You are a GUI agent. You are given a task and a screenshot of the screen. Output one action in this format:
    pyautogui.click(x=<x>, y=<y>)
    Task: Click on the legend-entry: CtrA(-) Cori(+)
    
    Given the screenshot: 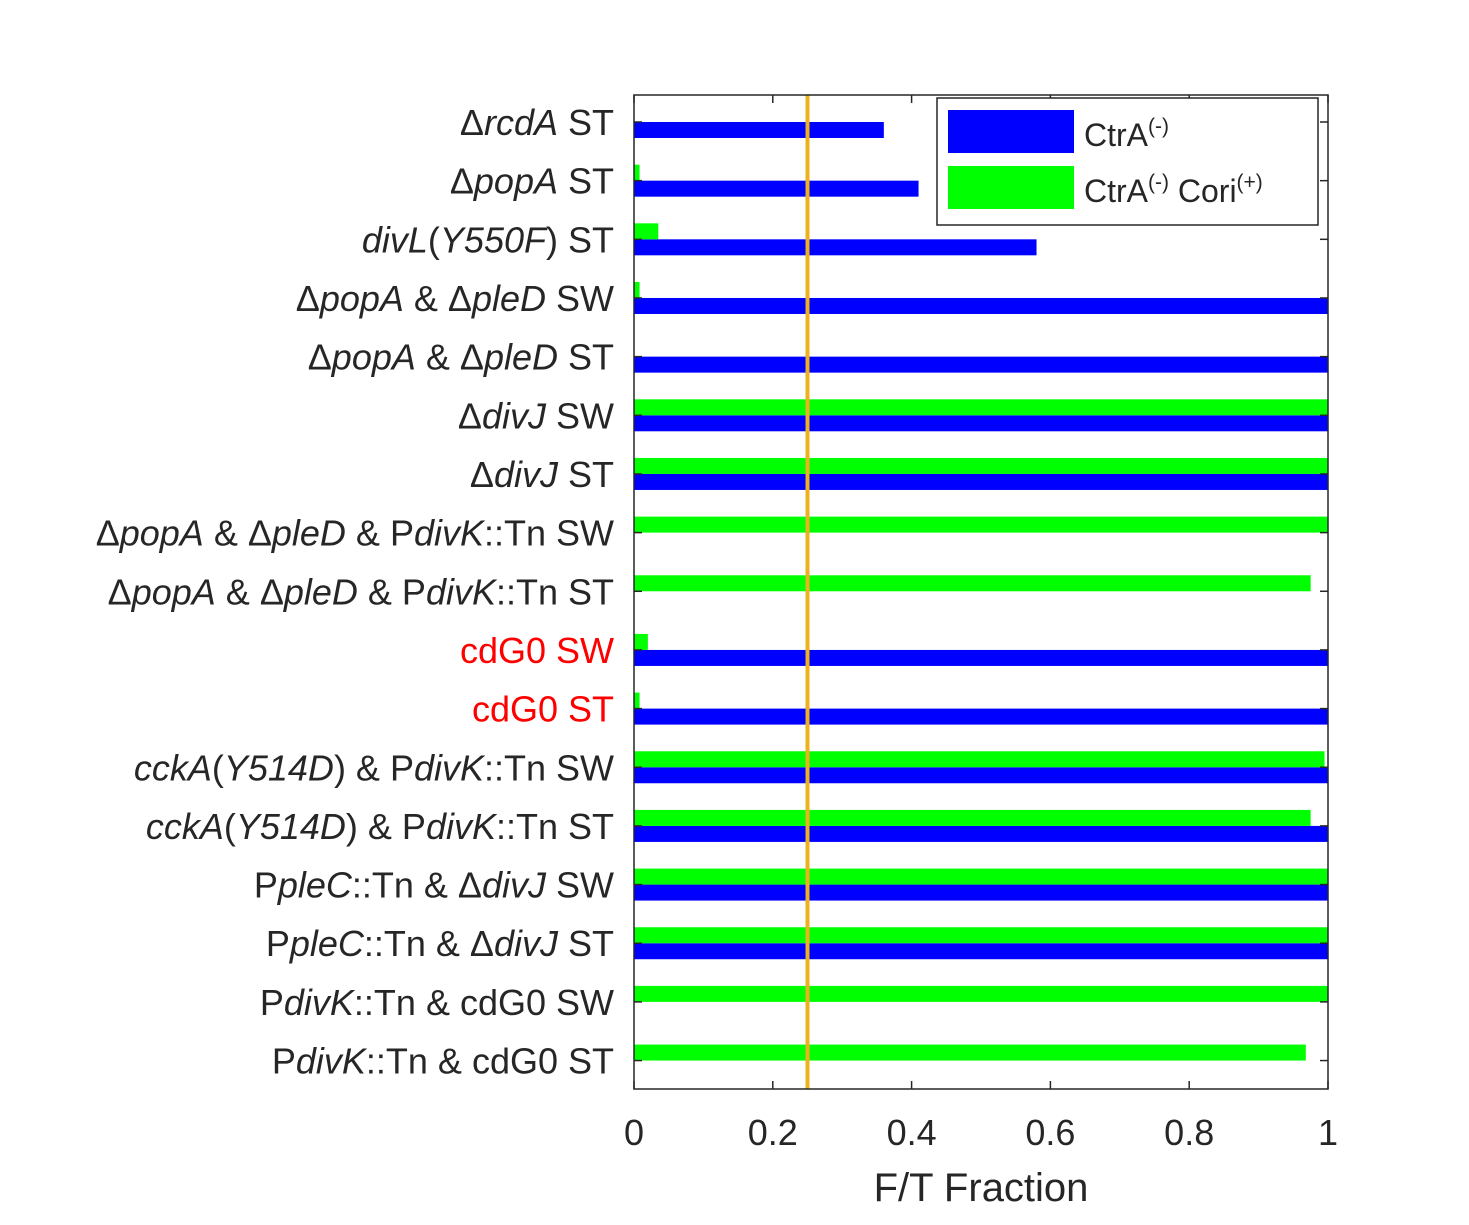 What is the action you would take?
    pyautogui.click(x=1173, y=190)
    